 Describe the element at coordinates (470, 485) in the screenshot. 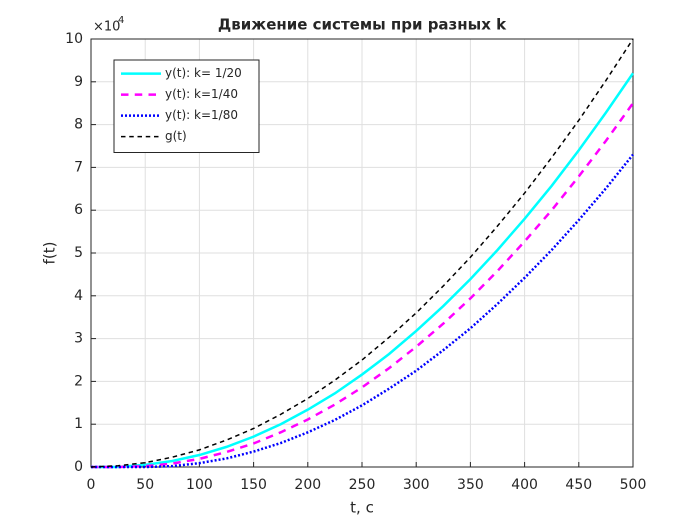

I see `x-tick-label: 350` at that location.